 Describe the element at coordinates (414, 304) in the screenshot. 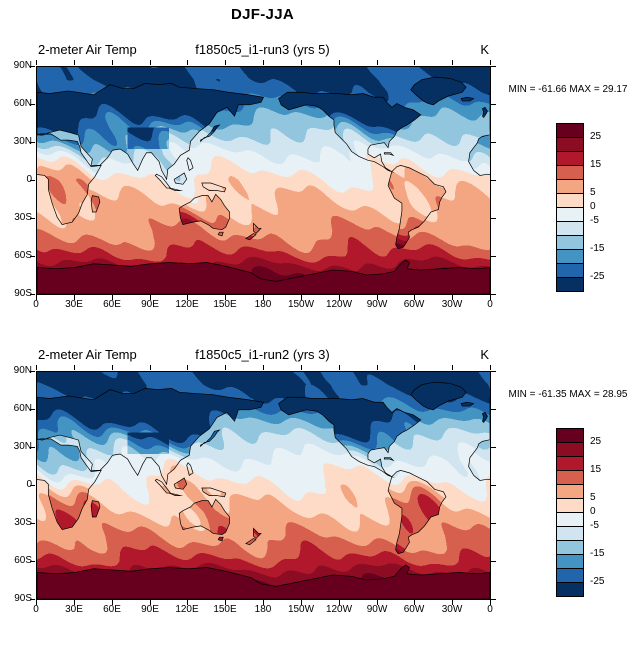

I see `lon-tick-label: 60W` at that location.